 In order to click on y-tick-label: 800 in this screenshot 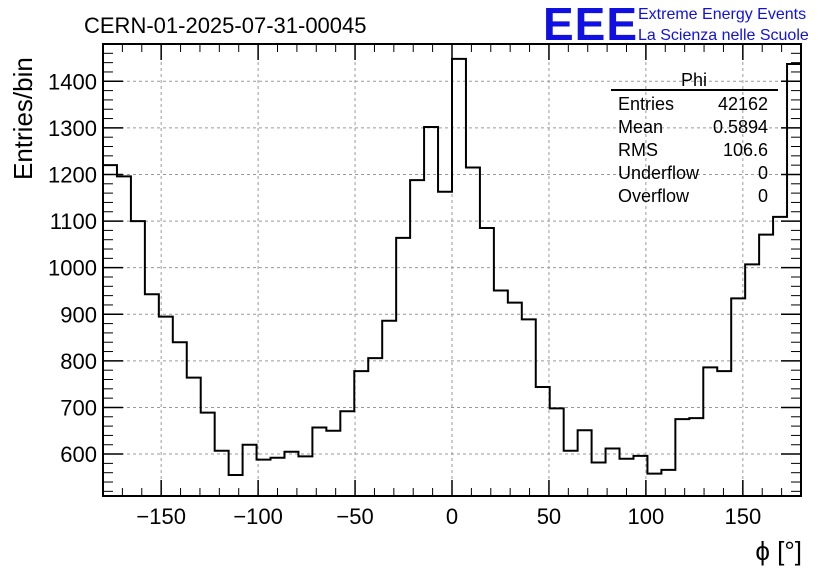, I will do `click(78, 361)`.